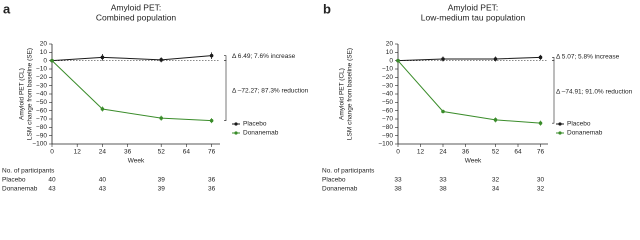 The width and height of the screenshot is (640, 240). I want to click on participants-count: 34, so click(496, 189).